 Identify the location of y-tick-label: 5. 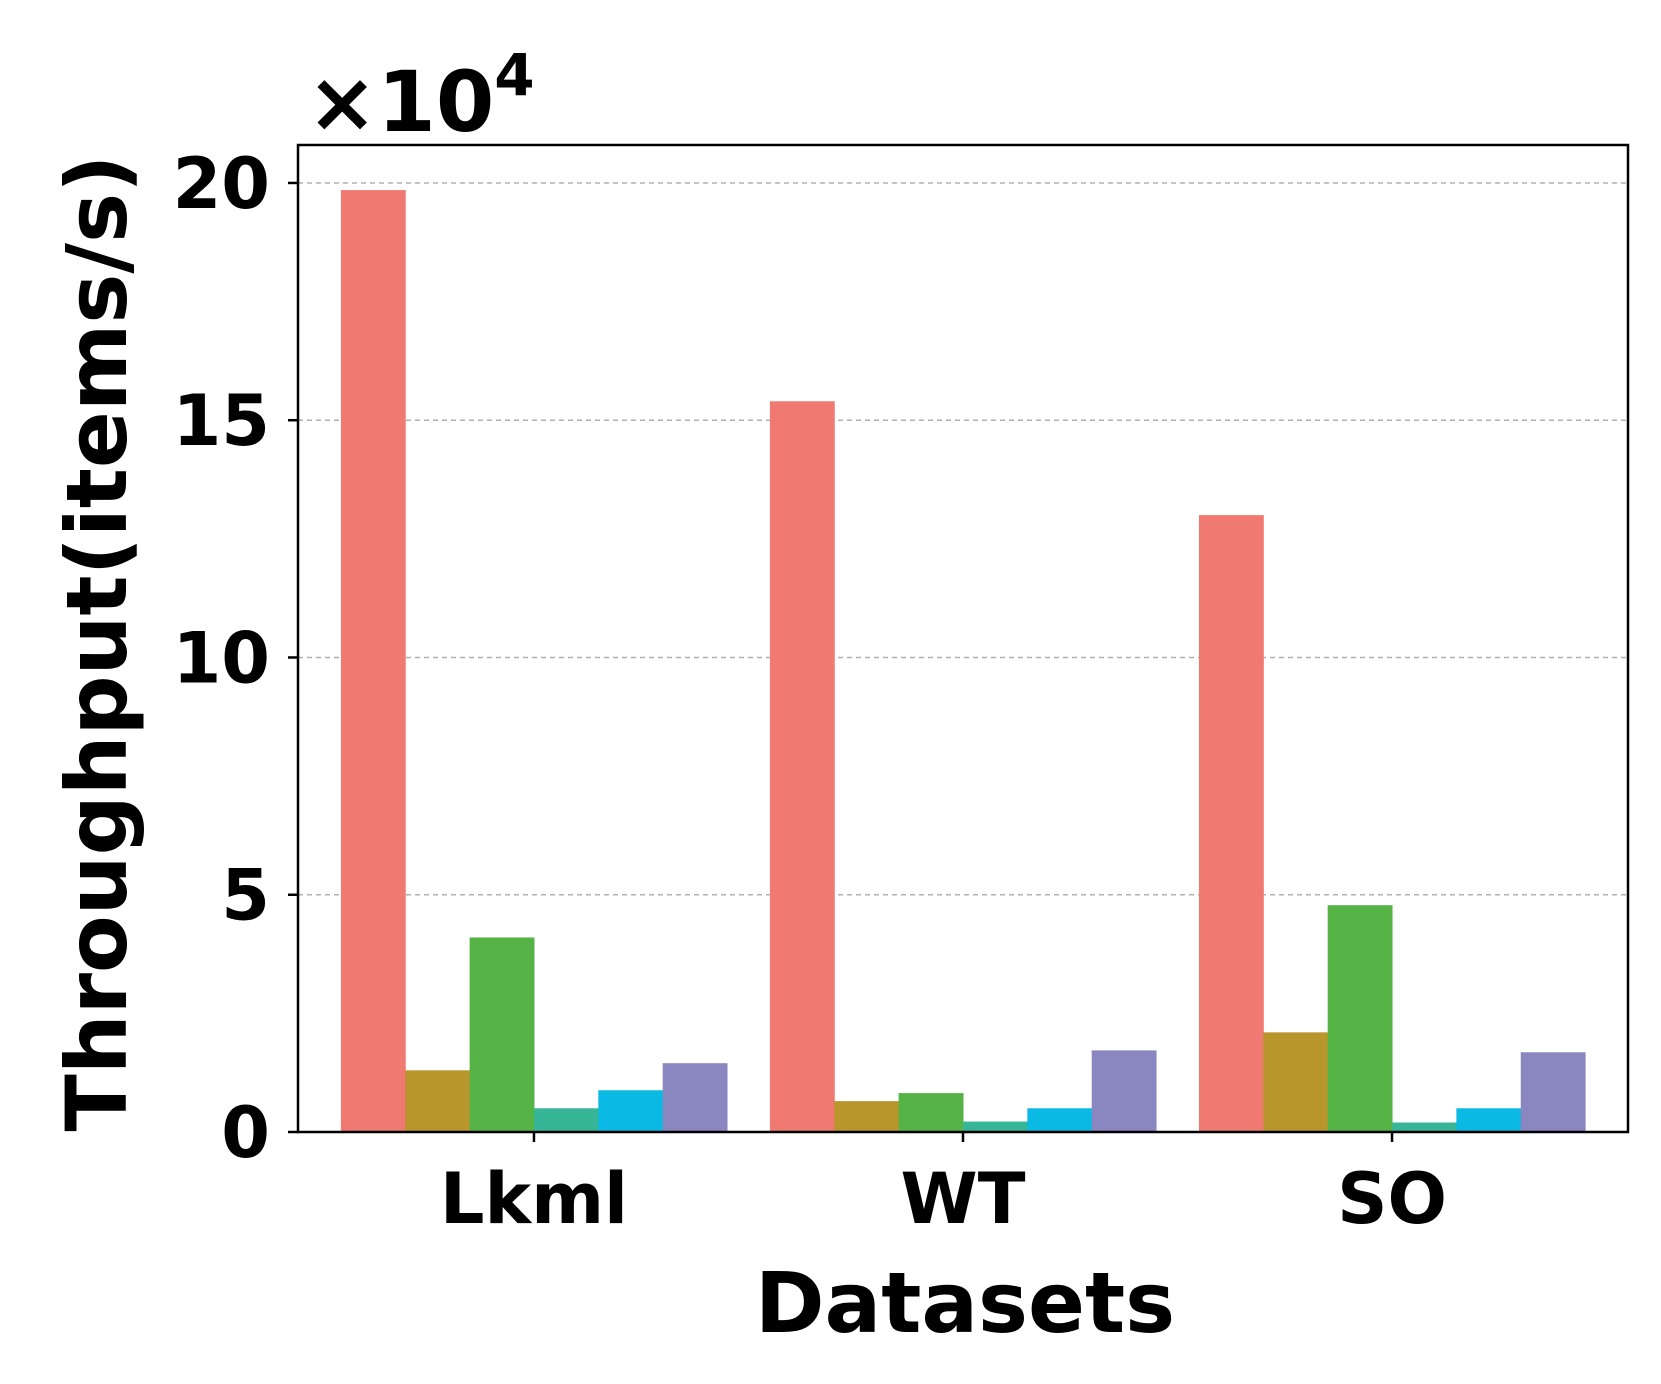
(245, 896).